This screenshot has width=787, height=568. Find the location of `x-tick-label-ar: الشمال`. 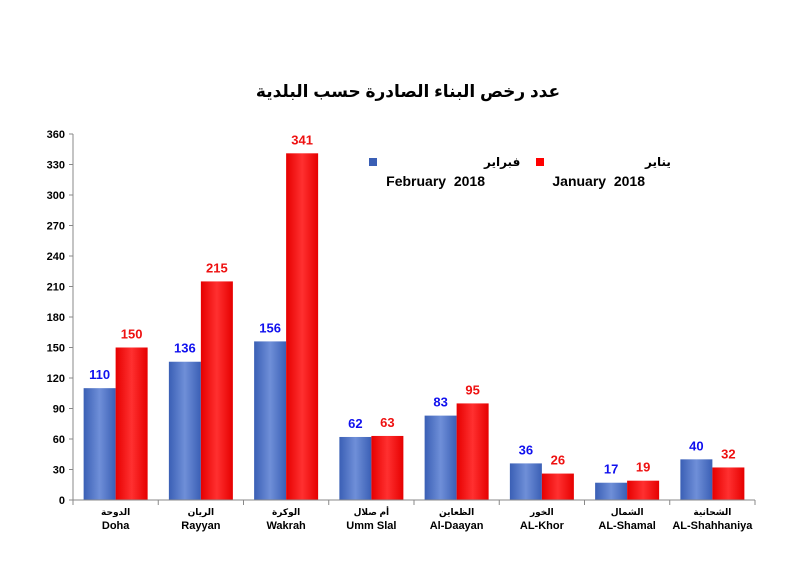

x-tick-label-ar: الشمال is located at coordinates (627, 512).